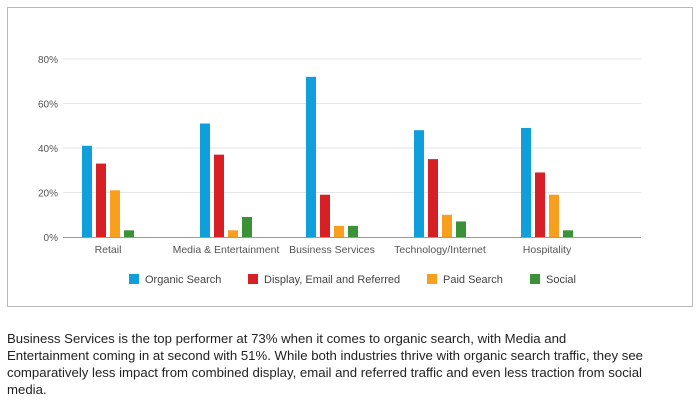 The height and width of the screenshot is (409, 700). I want to click on legend-label: Organic Search, so click(183, 280).